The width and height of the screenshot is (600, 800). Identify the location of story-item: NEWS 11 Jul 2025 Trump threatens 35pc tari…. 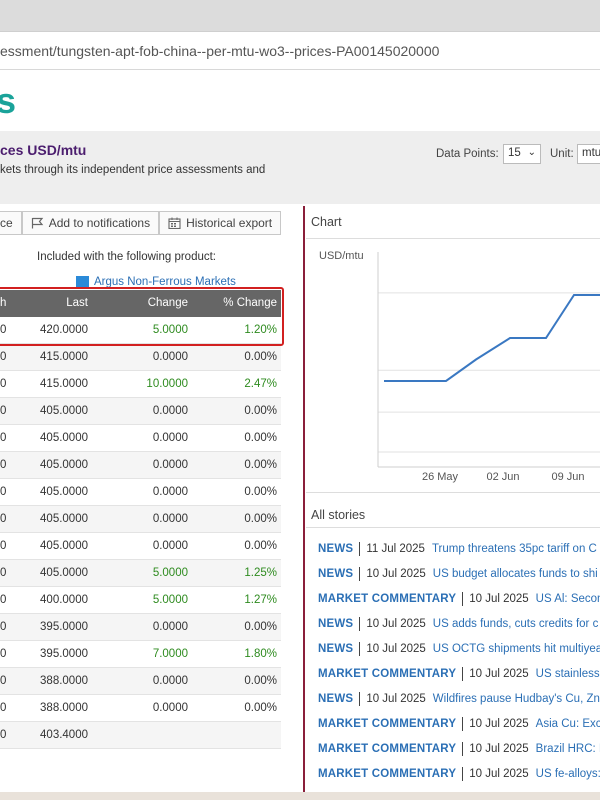
(457, 549).